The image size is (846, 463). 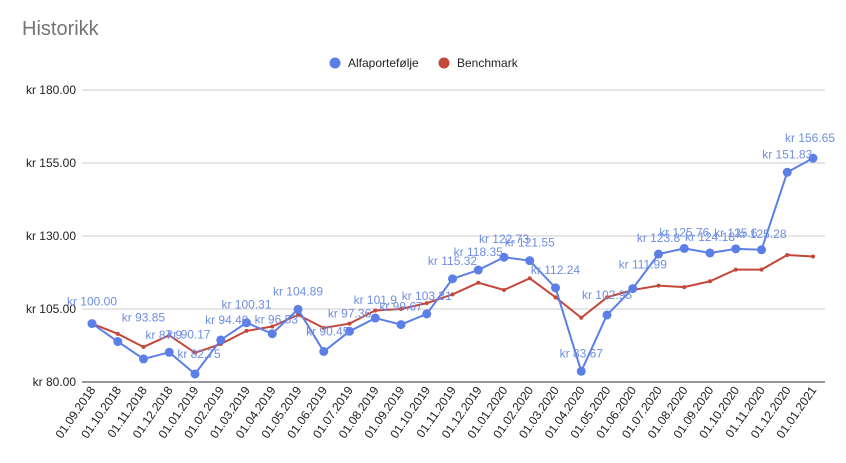 I want to click on data-label: kr 123.8, so click(x=659, y=238).